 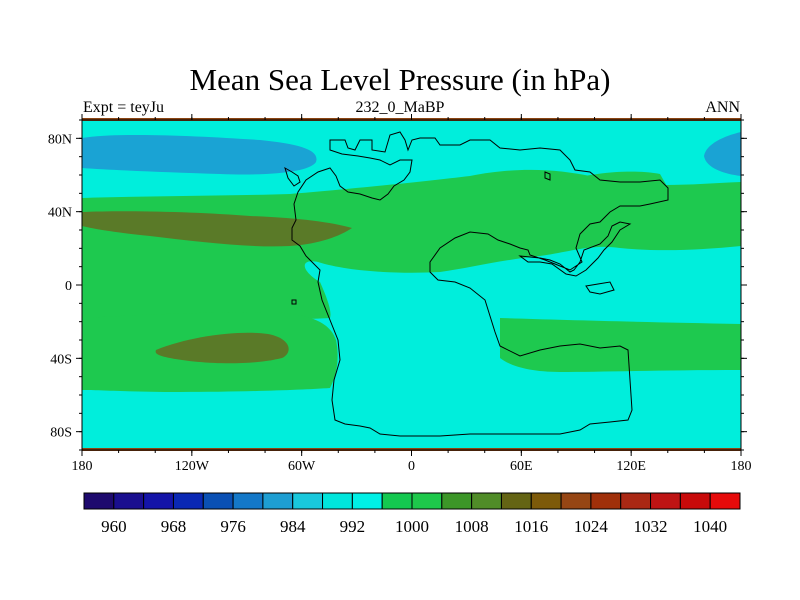 I want to click on colorbar-label: 1032, so click(x=651, y=526).